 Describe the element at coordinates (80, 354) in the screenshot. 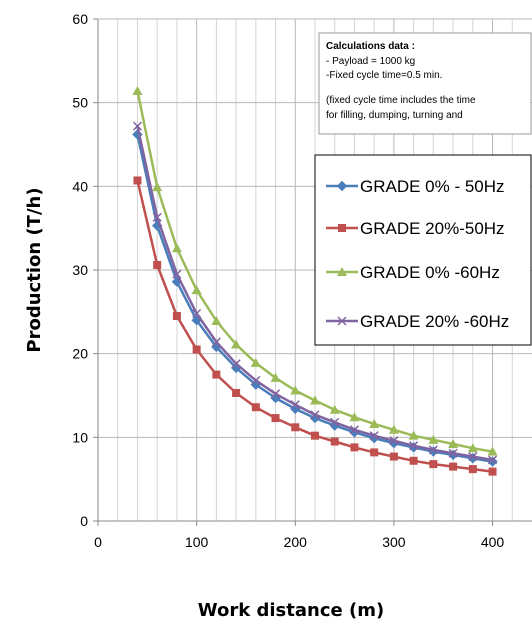

I see `y-tick-label: 20` at that location.